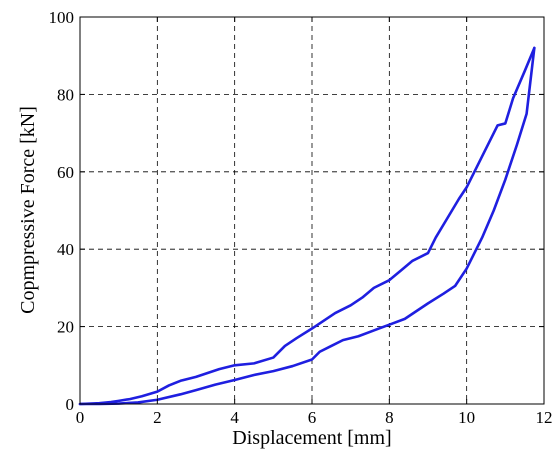 The image size is (559, 456). Describe the element at coordinates (466, 417) in the screenshot. I see `x-tick-label: 10` at that location.